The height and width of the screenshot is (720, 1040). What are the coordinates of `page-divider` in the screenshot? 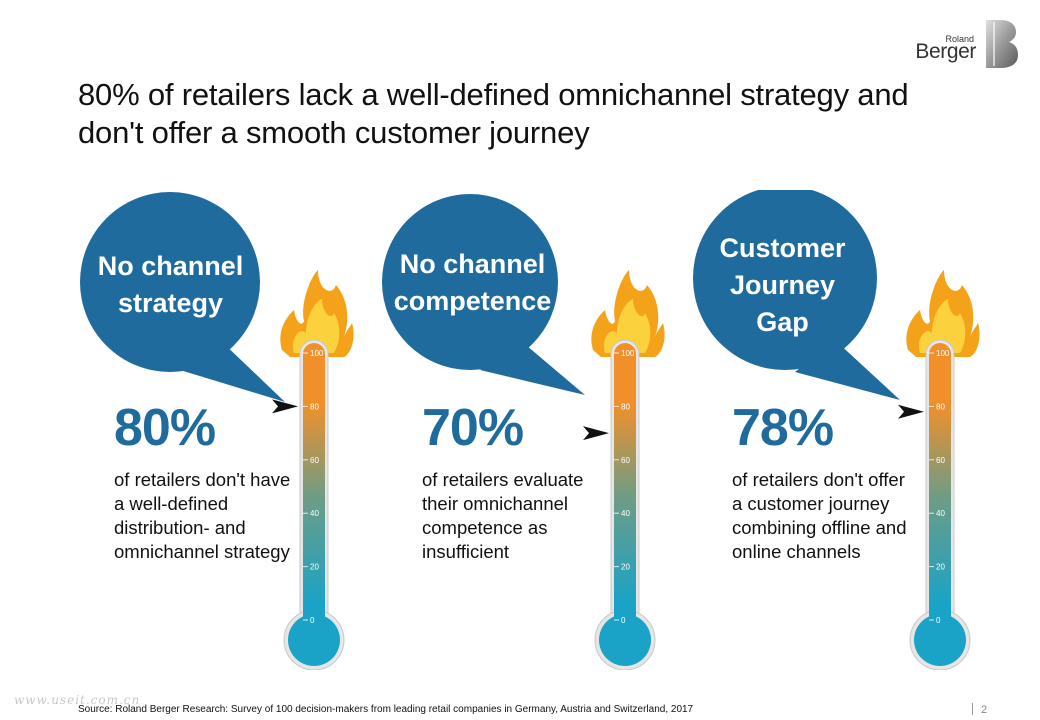 It's located at (972, 709).